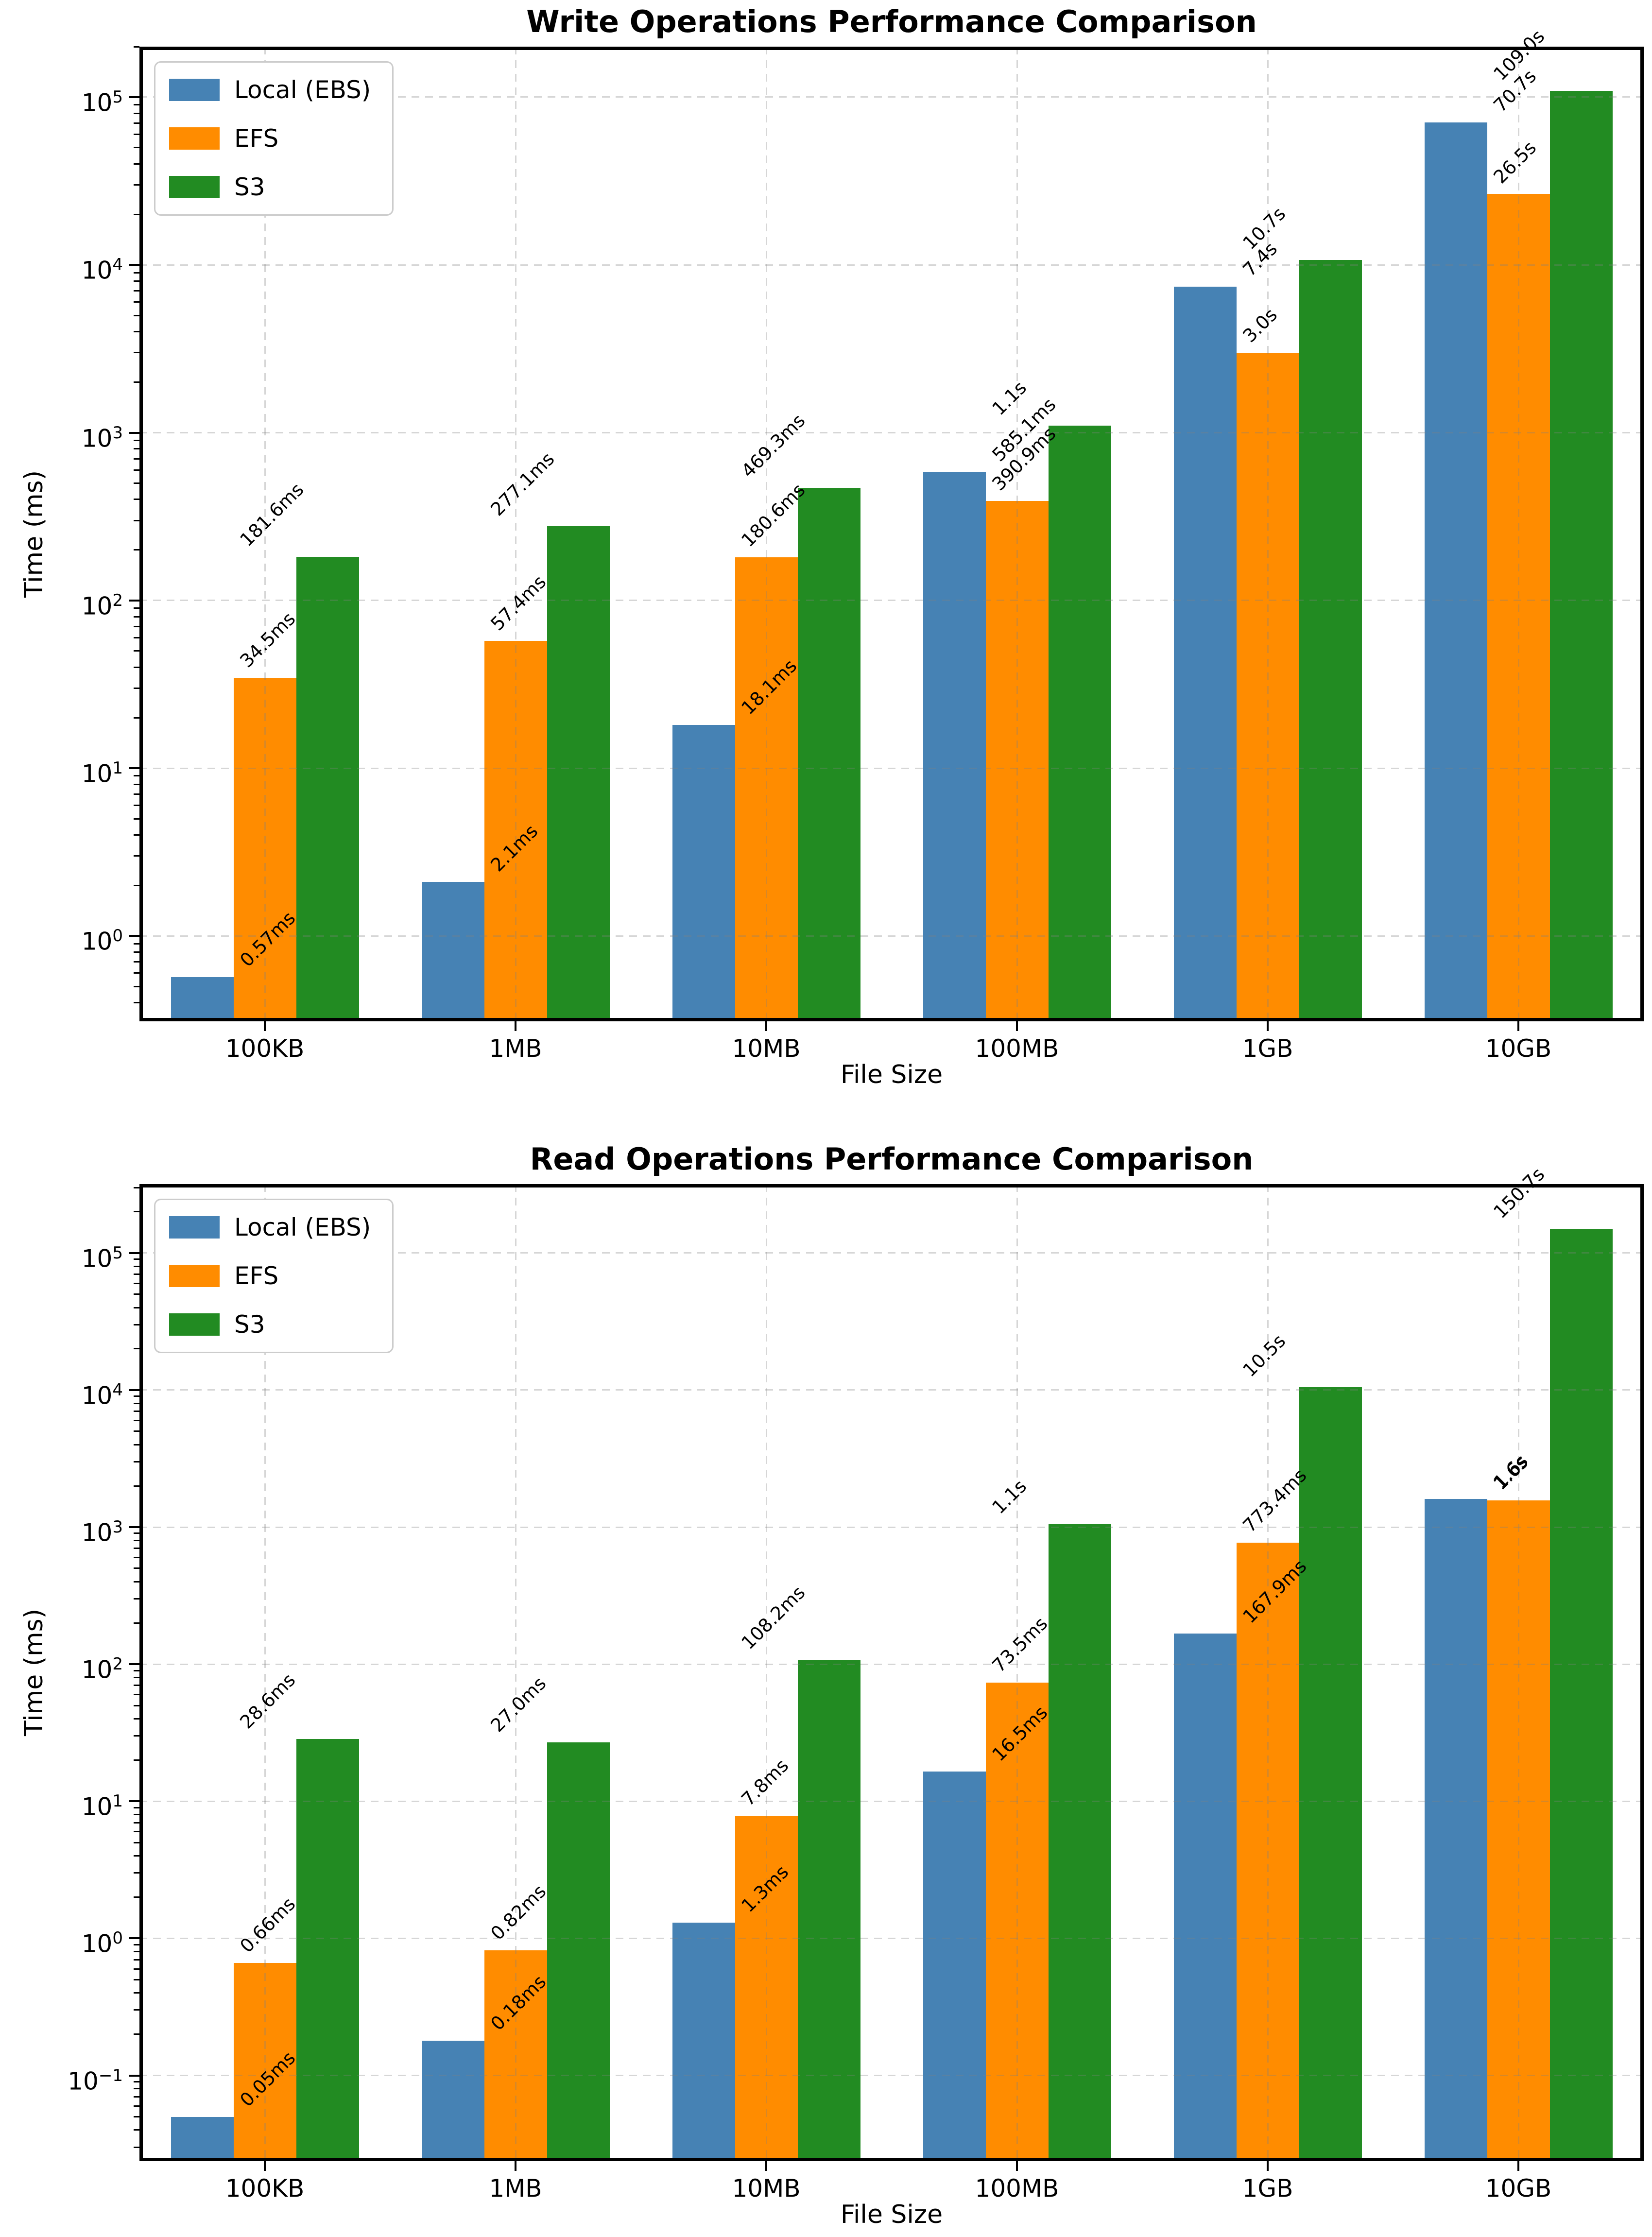  Describe the element at coordinates (1080, 723) in the screenshot. I see `bar-s3-100mb` at that location.